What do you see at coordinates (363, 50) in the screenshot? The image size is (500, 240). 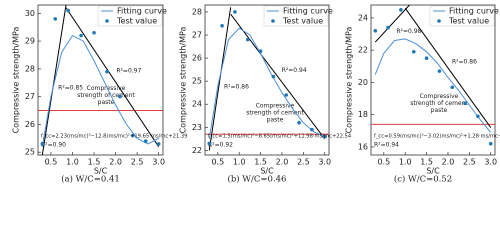 I see `y-tick-label: 22` at bounding box center [363, 50].